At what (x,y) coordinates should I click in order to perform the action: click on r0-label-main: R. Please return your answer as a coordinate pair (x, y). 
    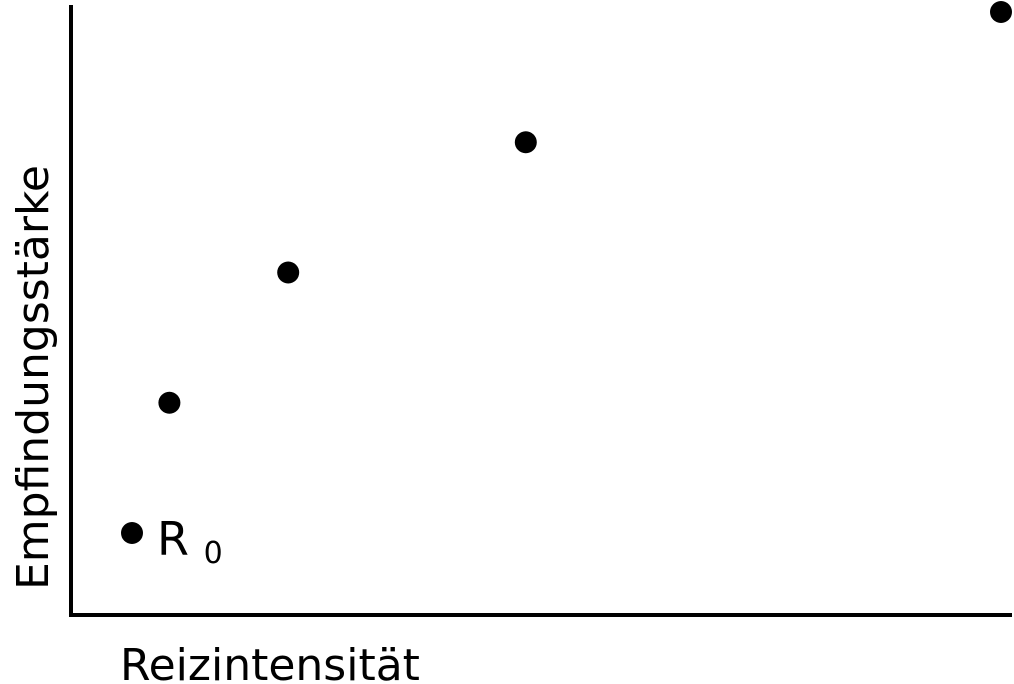
    Looking at the image, I should click on (173, 539).